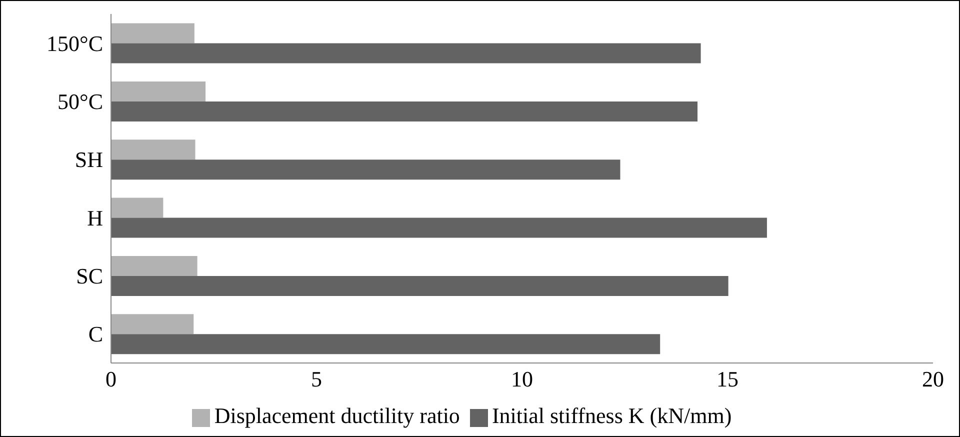 Image resolution: width=960 pixels, height=437 pixels. I want to click on y-tick-label: SC, so click(89, 276).